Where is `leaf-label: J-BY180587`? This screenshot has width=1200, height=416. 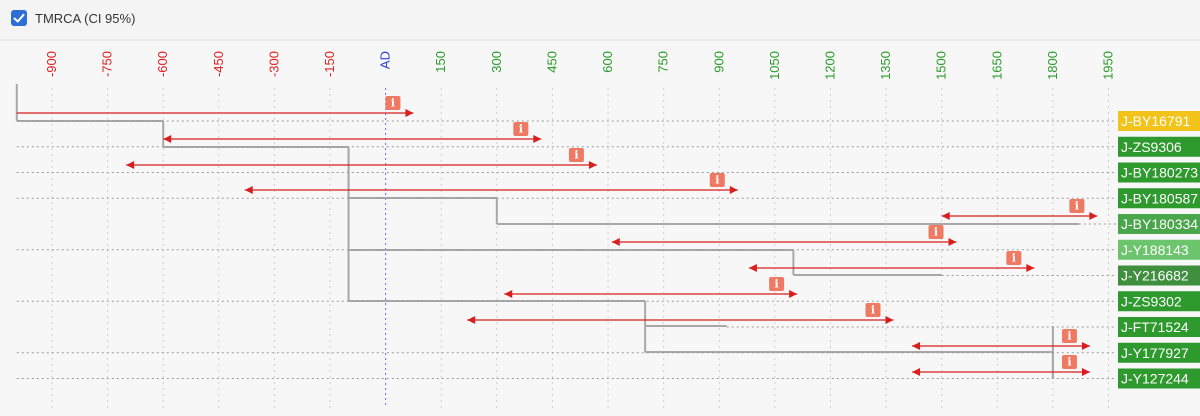 leaf-label: J-BY180587 is located at coordinates (1159, 198).